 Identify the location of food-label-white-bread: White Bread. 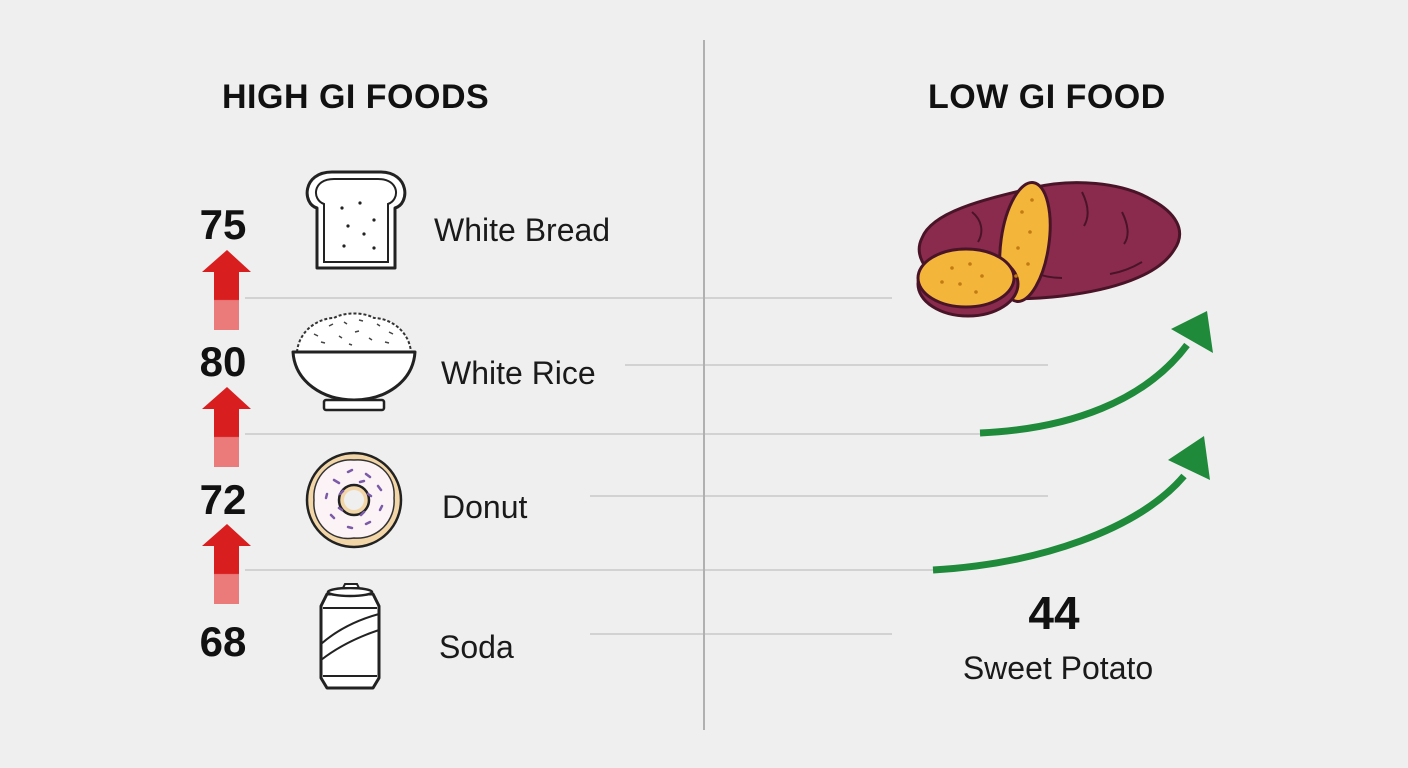
(522, 230).